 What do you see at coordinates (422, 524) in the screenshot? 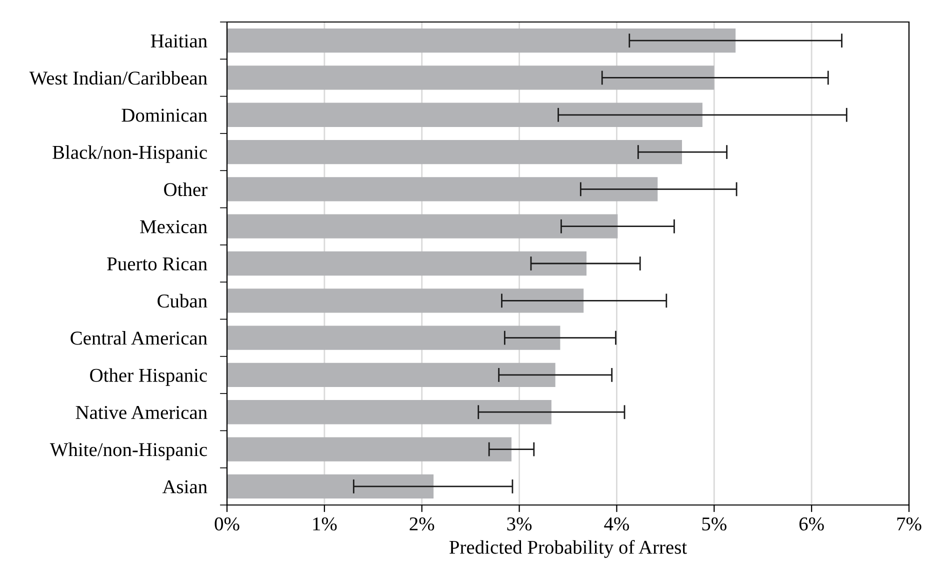
I see `x-tick-label: 2%` at bounding box center [422, 524].